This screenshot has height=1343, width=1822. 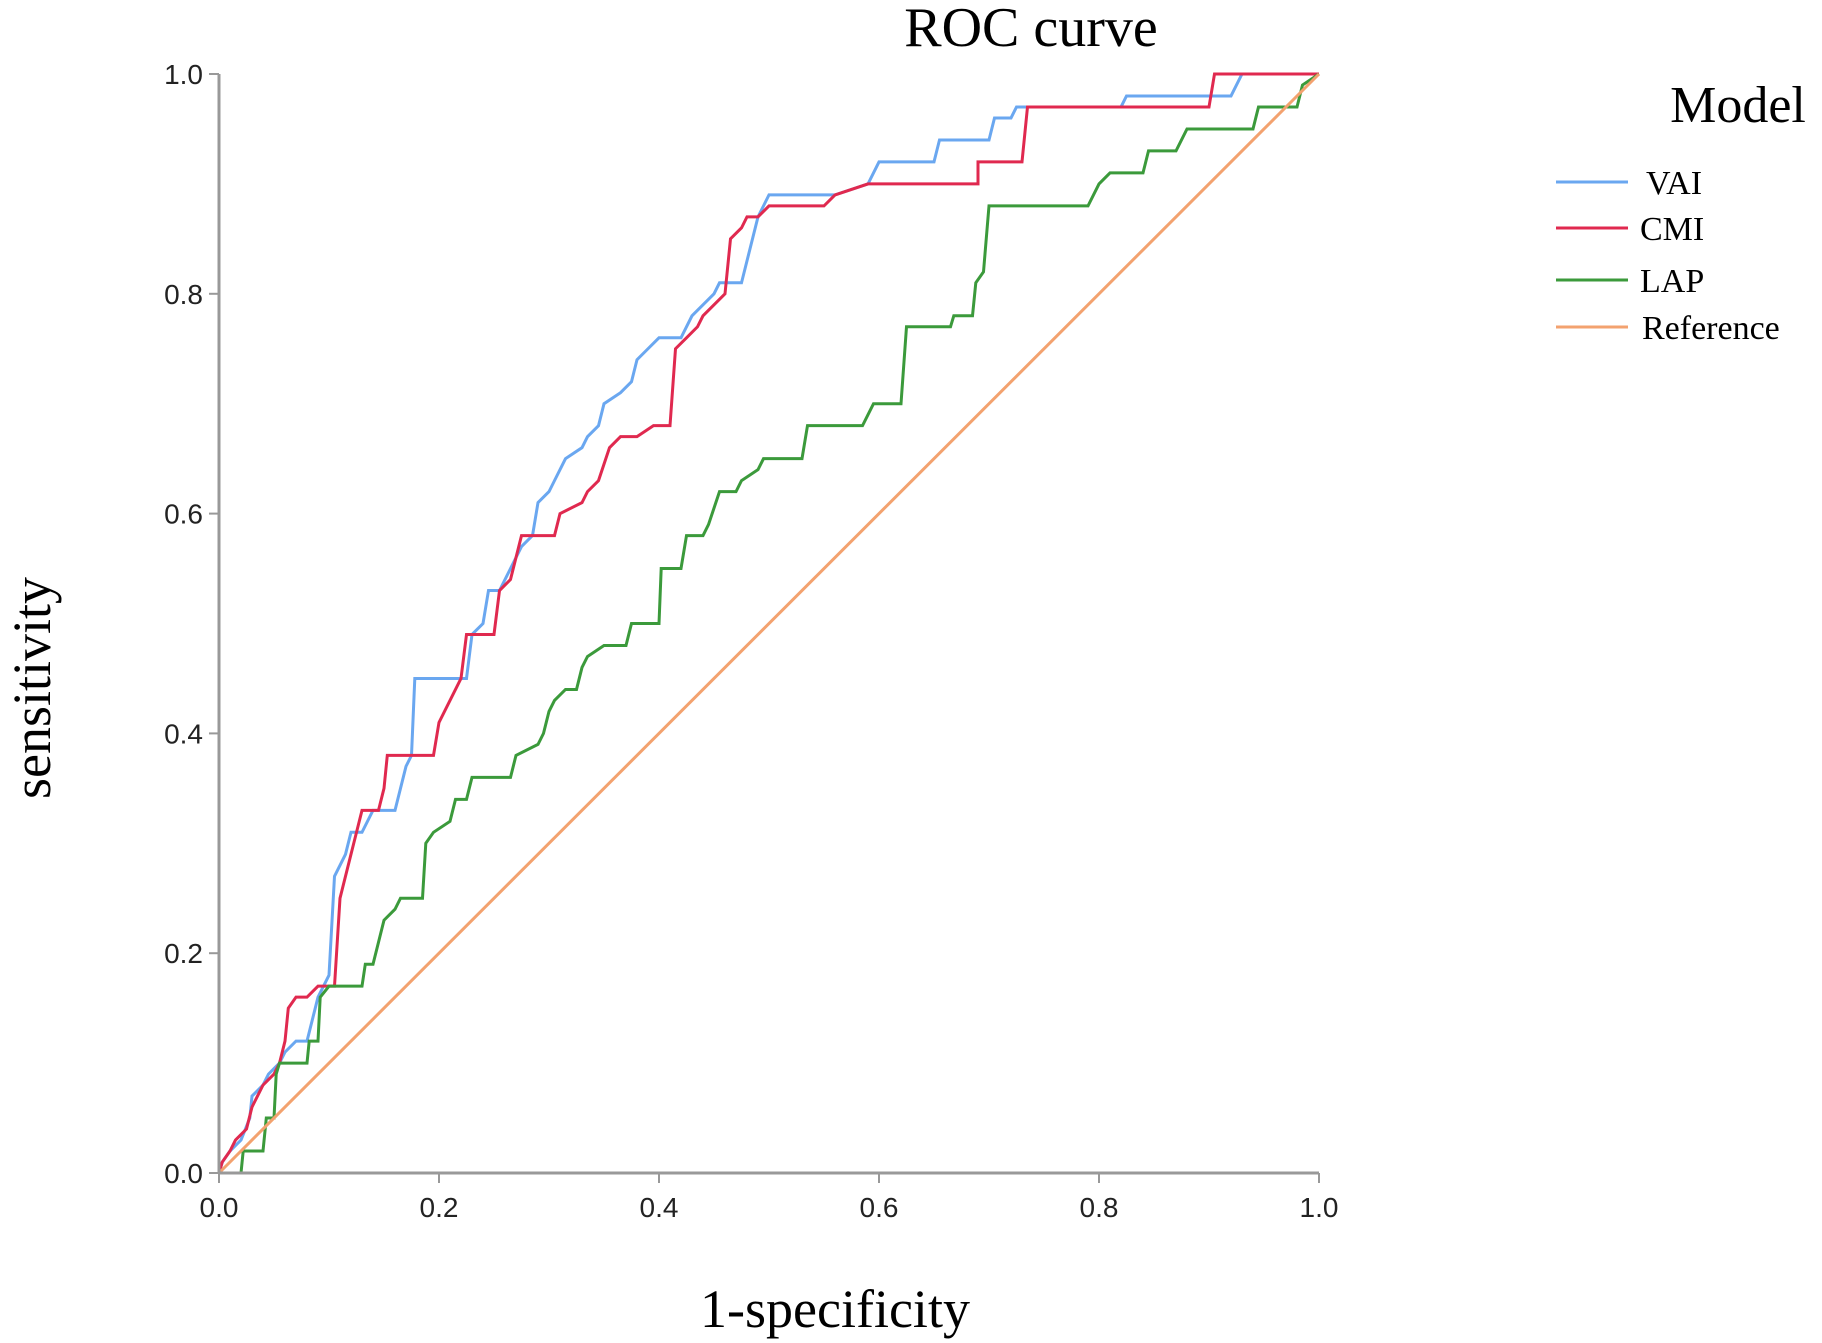 I want to click on legend-item-lap: LAP, so click(x=1630, y=281).